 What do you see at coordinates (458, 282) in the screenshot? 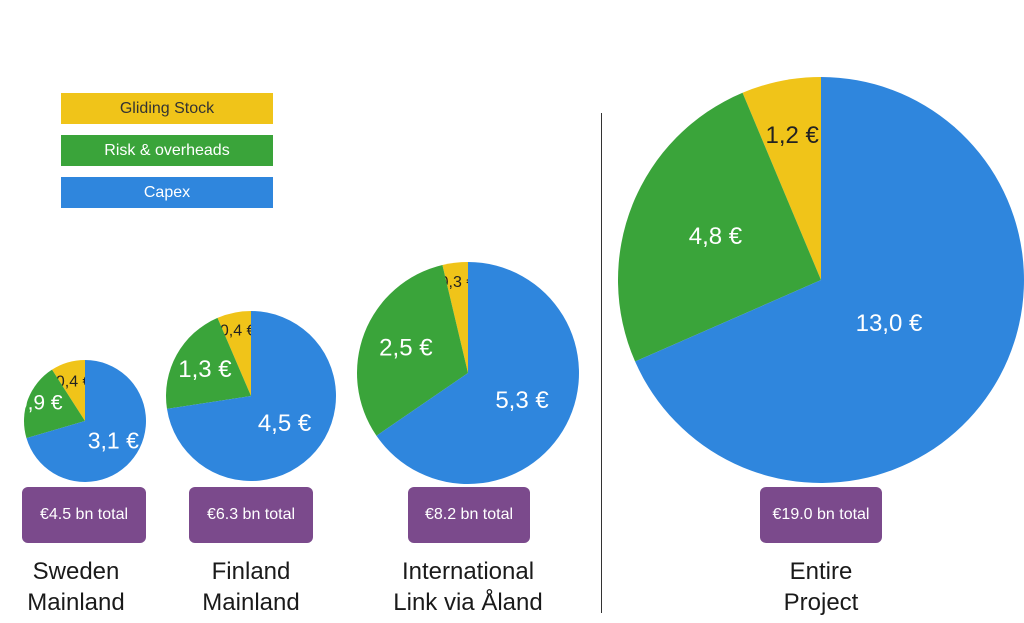
I see `pie-slice-label: 0,3 €` at bounding box center [458, 282].